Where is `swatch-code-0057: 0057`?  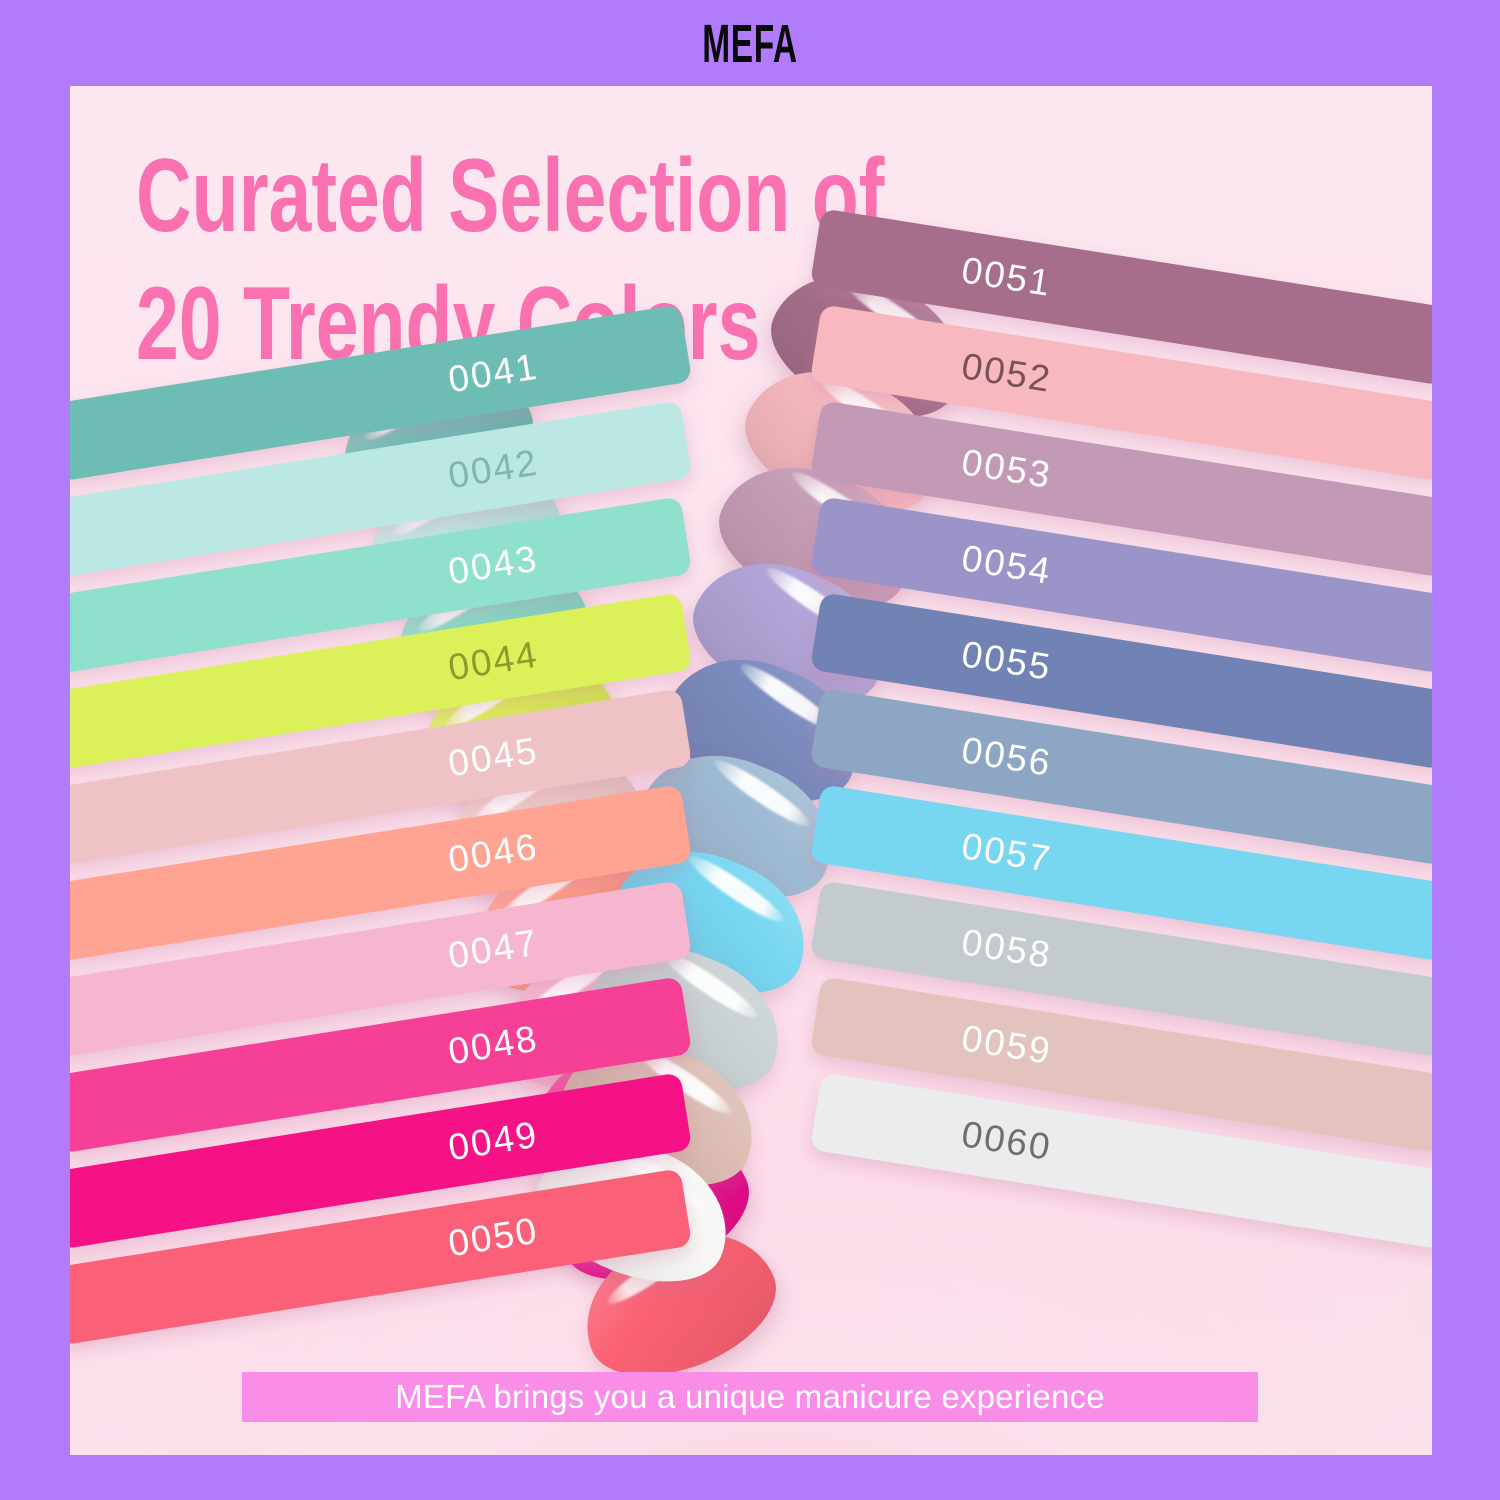 swatch-code-0057: 0057 is located at coordinates (1006, 852).